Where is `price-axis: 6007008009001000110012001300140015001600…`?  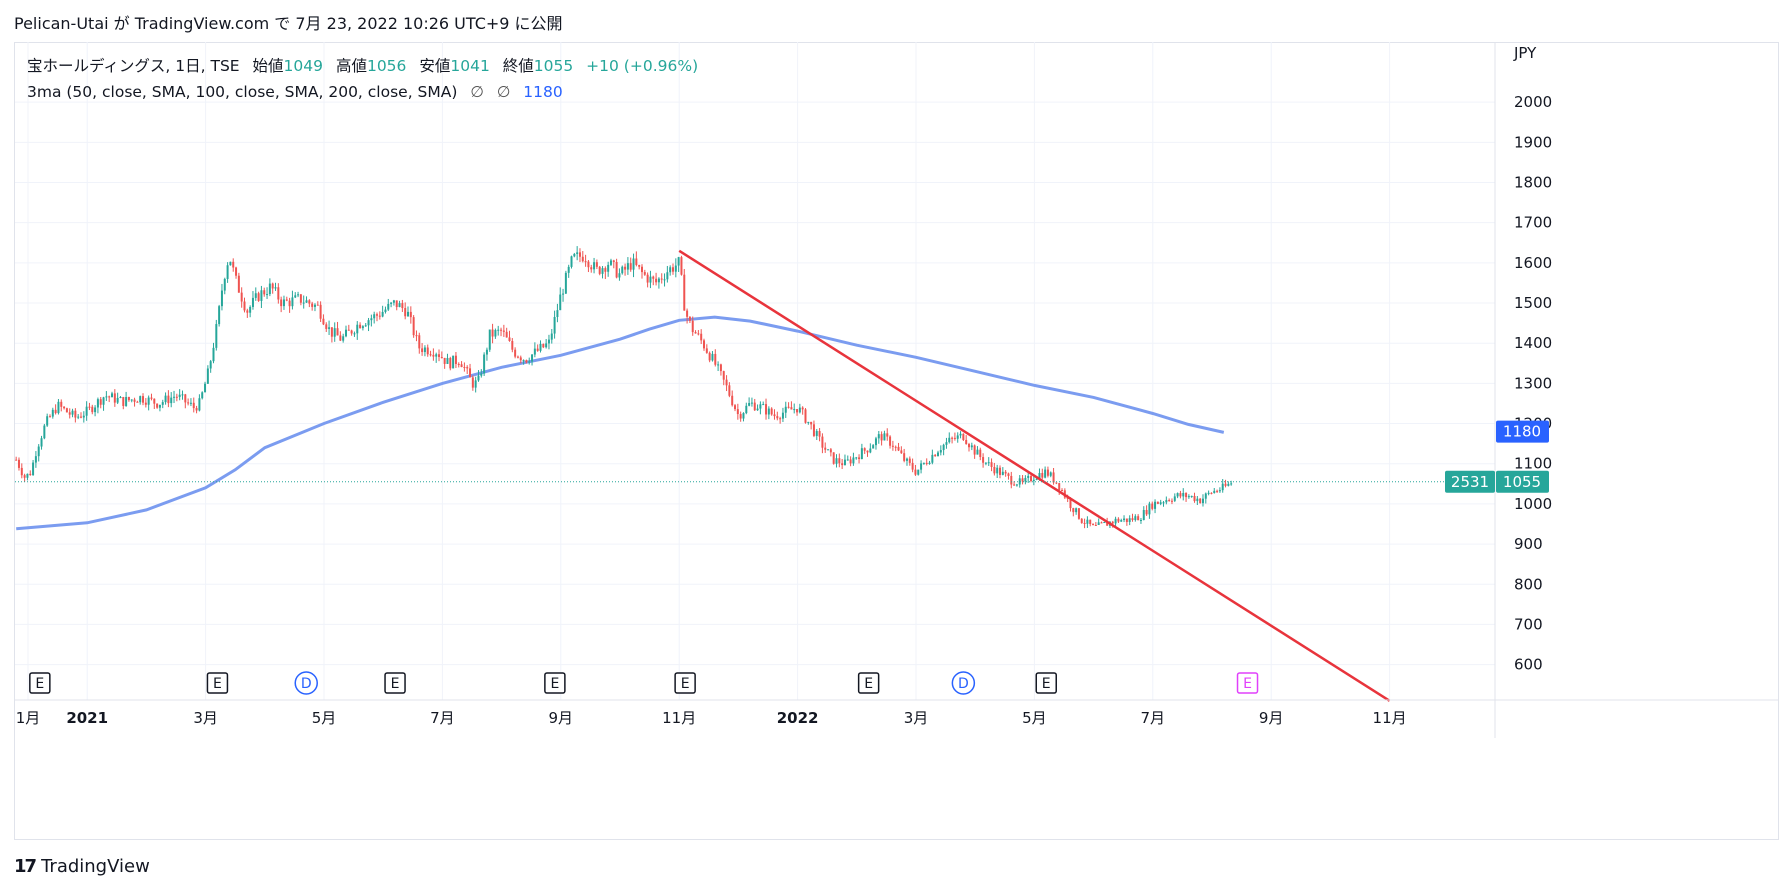
price-axis: 6007008009001000110012001300140015001600… is located at coordinates (1523, 390).